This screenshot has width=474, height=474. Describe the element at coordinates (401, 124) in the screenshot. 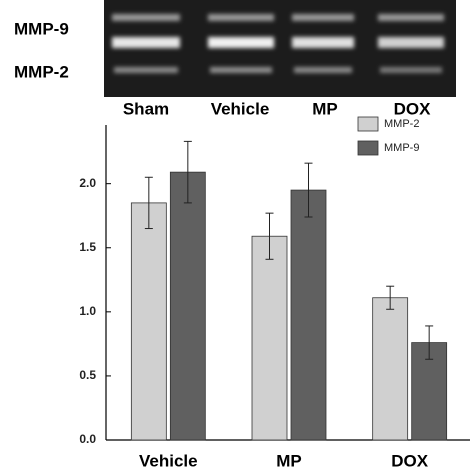

I see `legend-label: MMP-2` at that location.